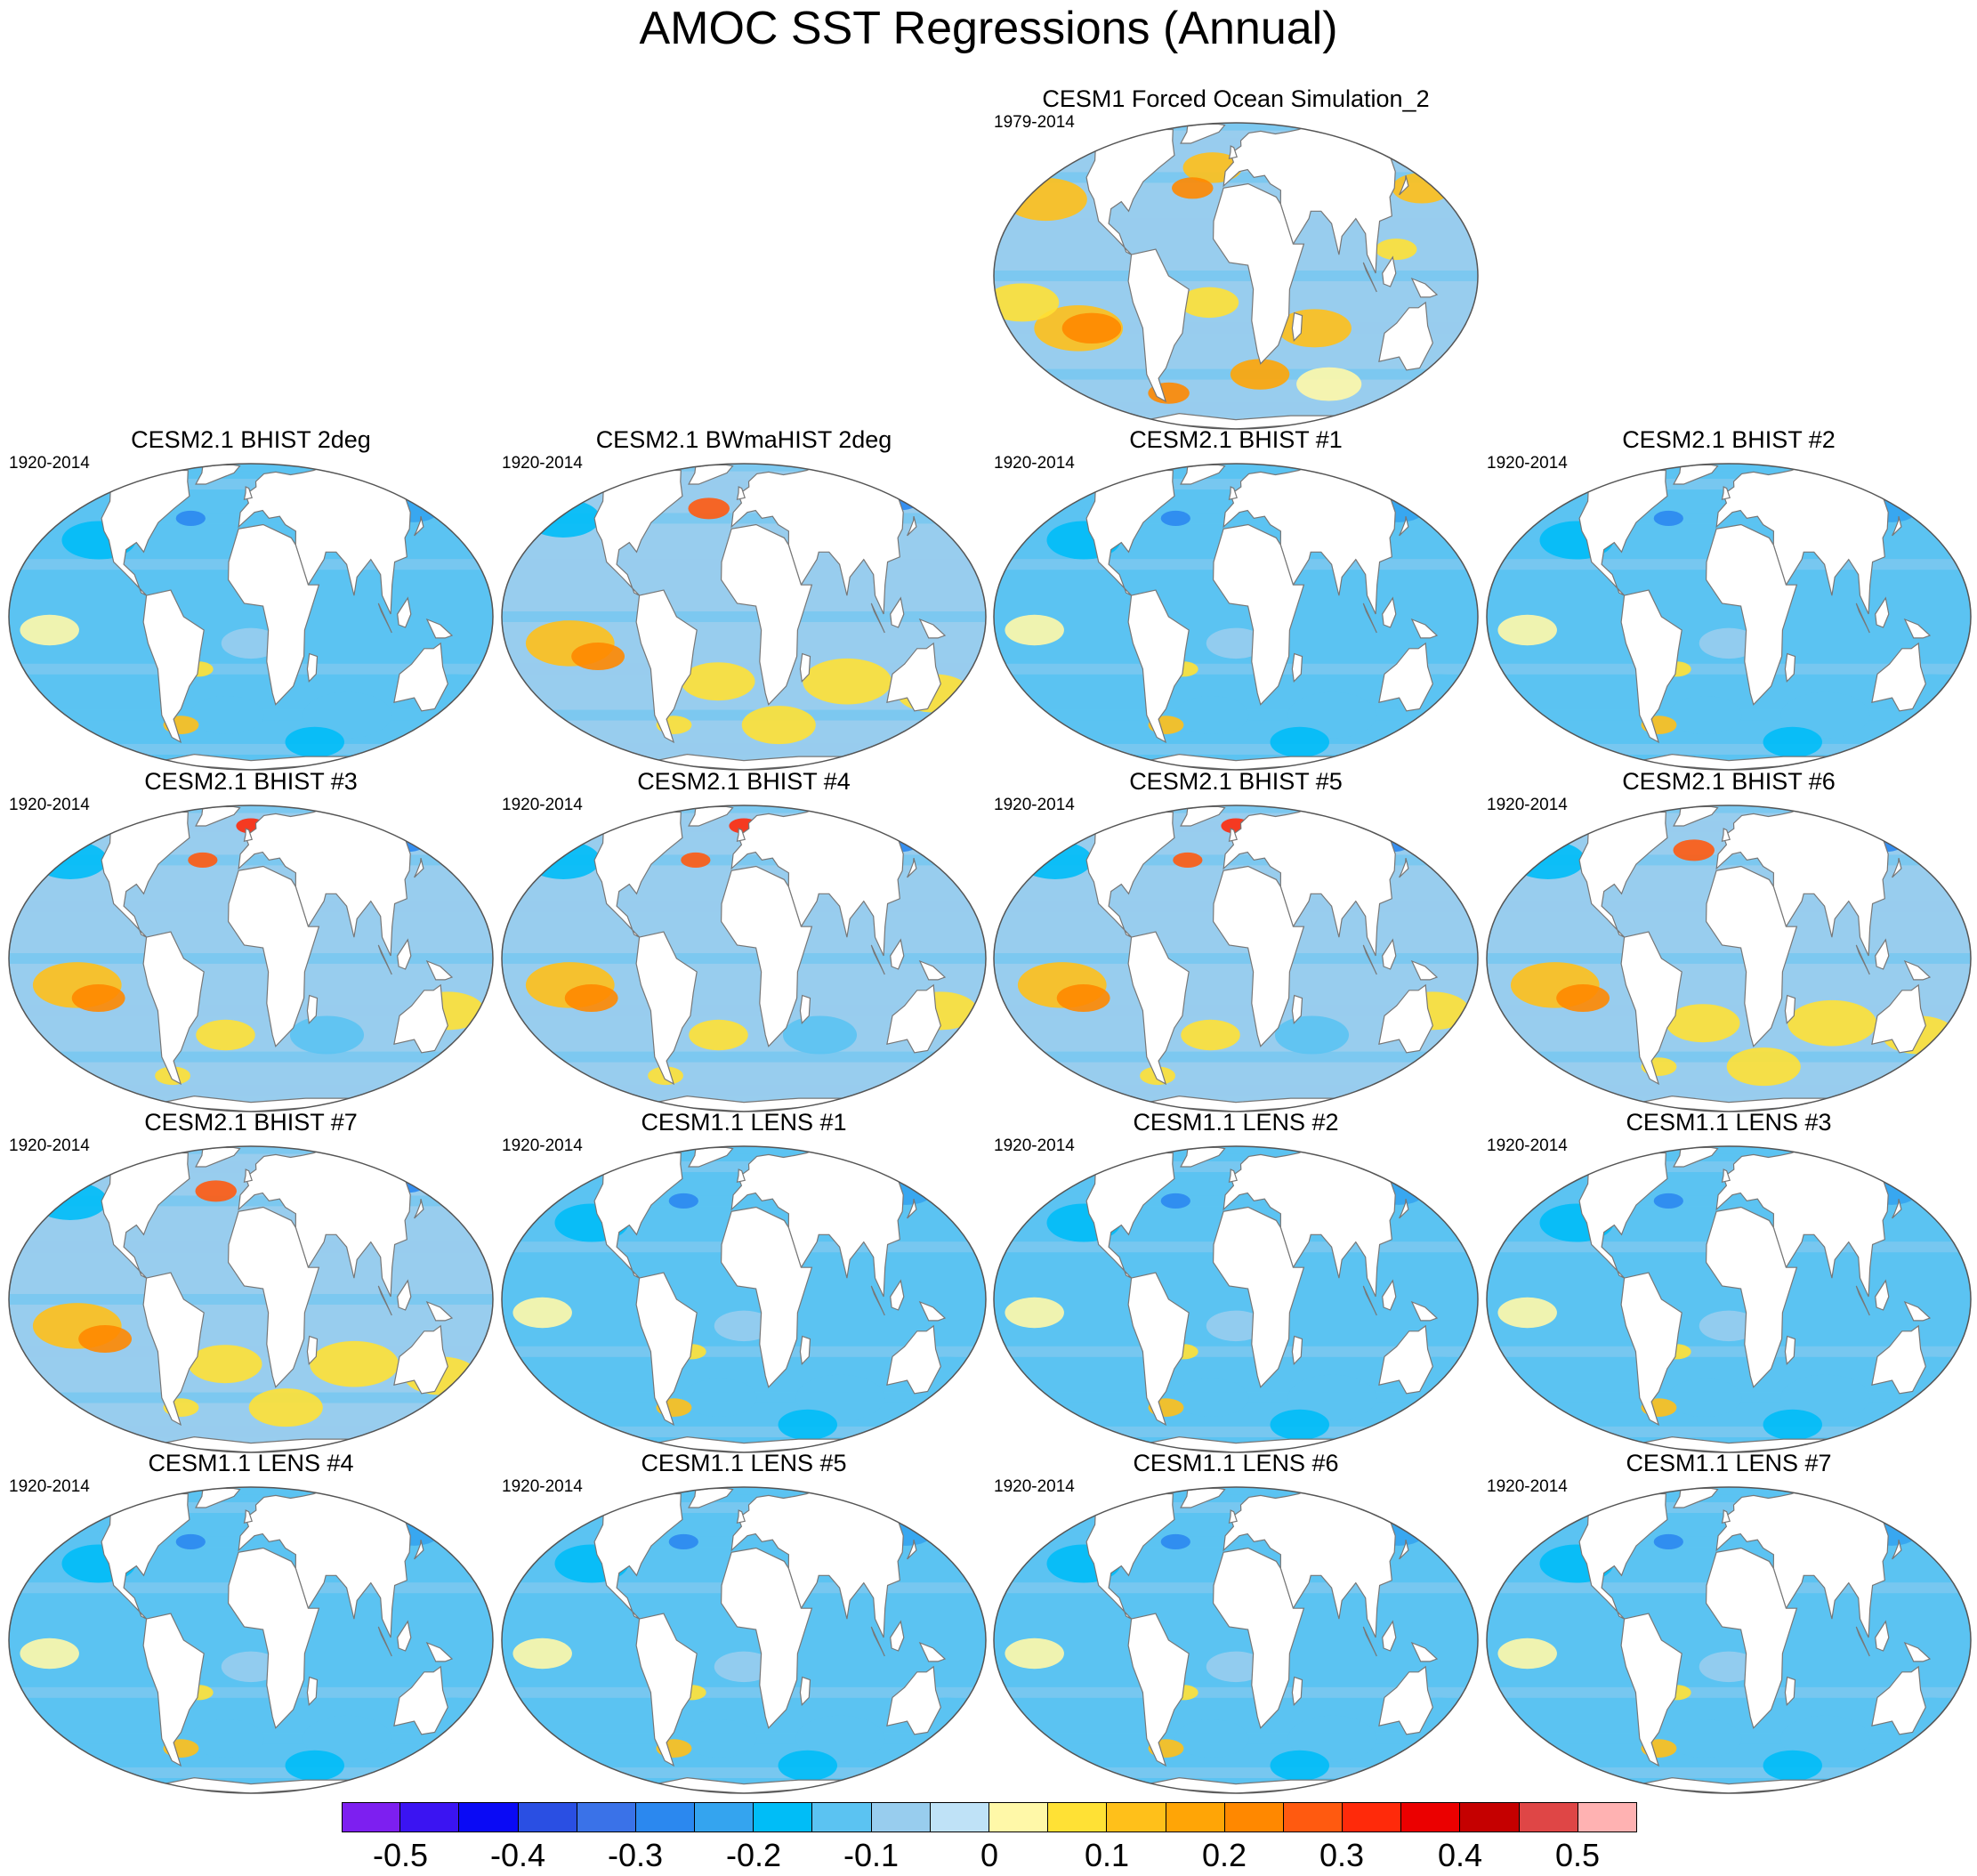 Image resolution: width=1977 pixels, height=1876 pixels. I want to click on landmass-sumatra, so click(384, 618).